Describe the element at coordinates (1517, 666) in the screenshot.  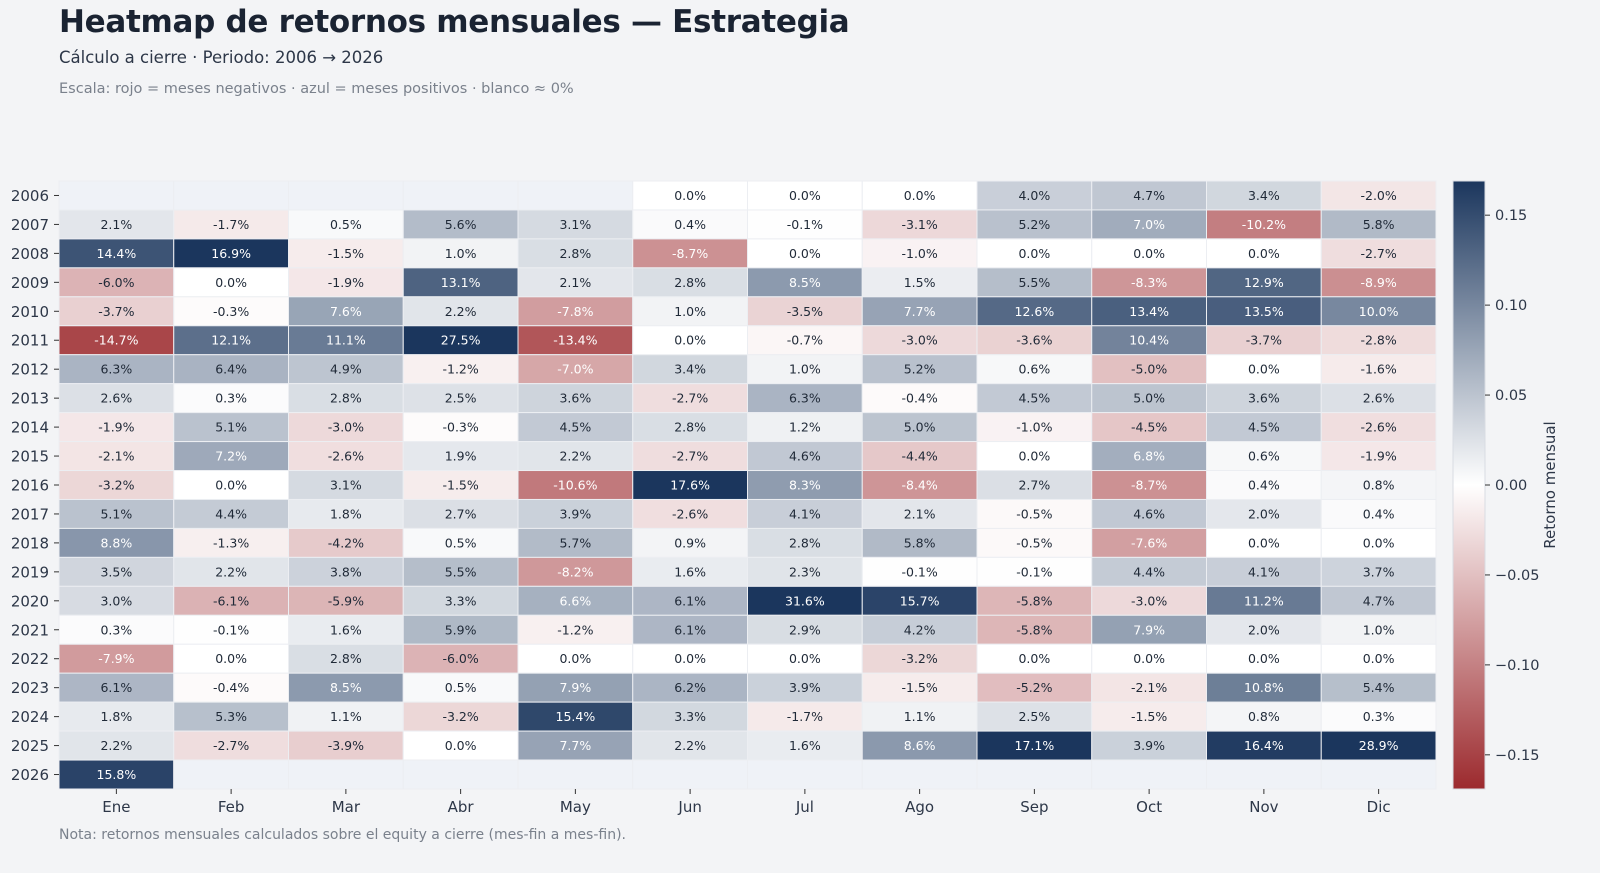
I see `colorbar-tick-label: −0.10` at that location.